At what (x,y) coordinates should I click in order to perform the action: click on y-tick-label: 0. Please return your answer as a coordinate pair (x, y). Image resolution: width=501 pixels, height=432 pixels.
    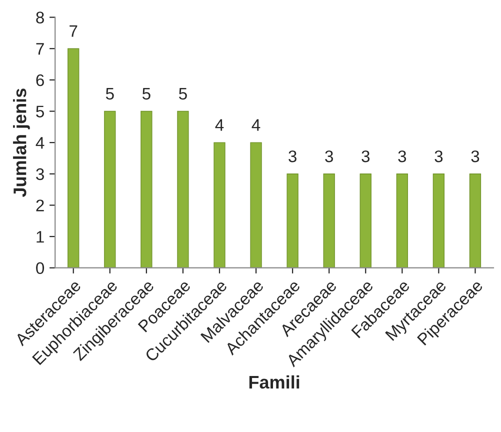
    Looking at the image, I should click on (40, 268).